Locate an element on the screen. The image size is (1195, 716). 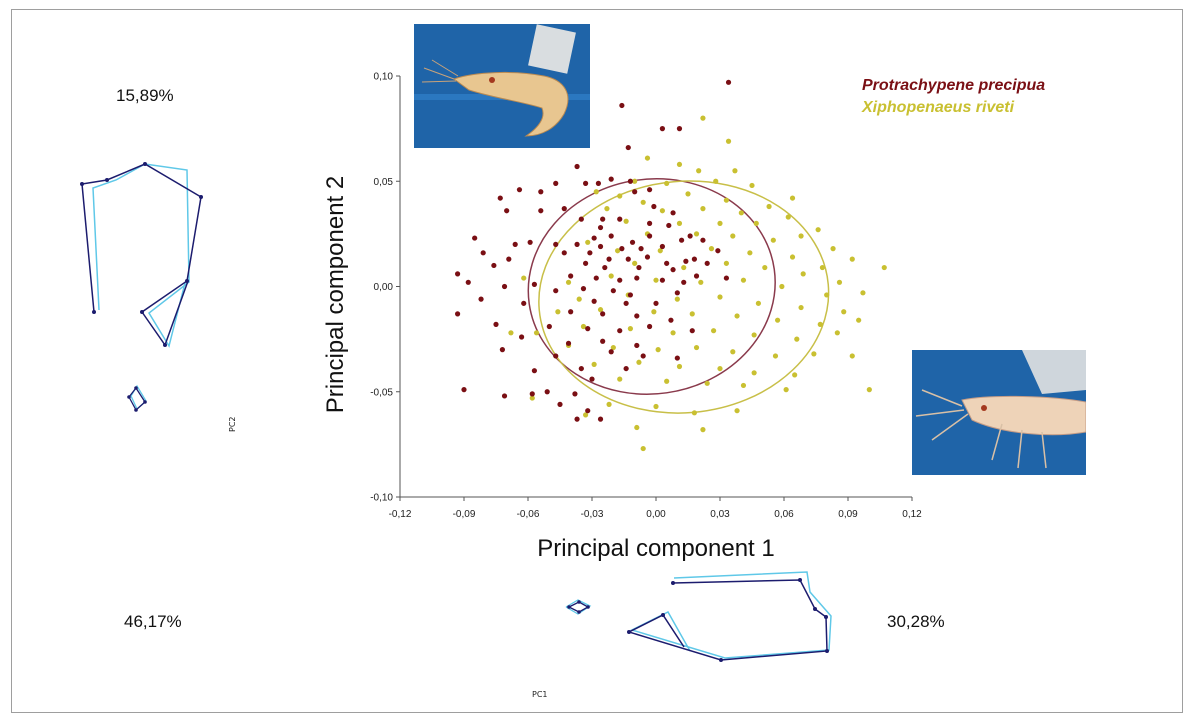
x-tick-label: 0,00 is located at coordinates (656, 514).